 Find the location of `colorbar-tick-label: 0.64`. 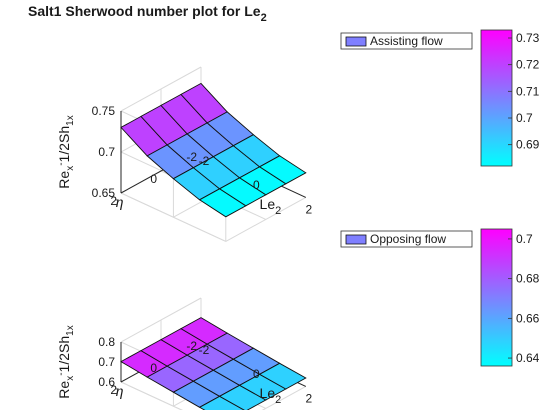

colorbar-tick-label: 0.64 is located at coordinates (528, 358).